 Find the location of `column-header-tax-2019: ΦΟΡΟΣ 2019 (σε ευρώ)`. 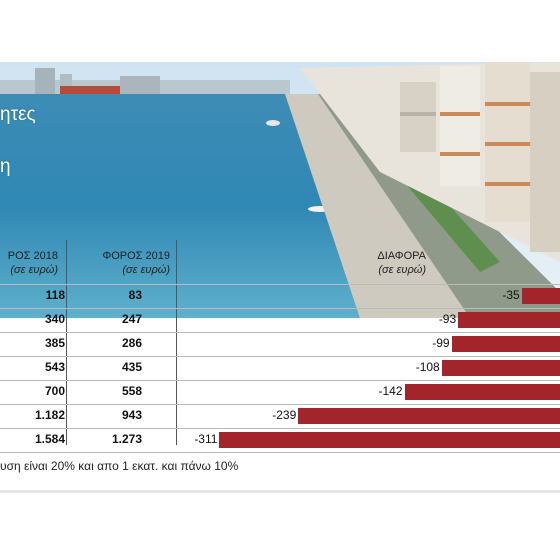

column-header-tax-2019: ΦΟΡΟΣ 2019 (σε ευρώ) is located at coordinates (120, 263).